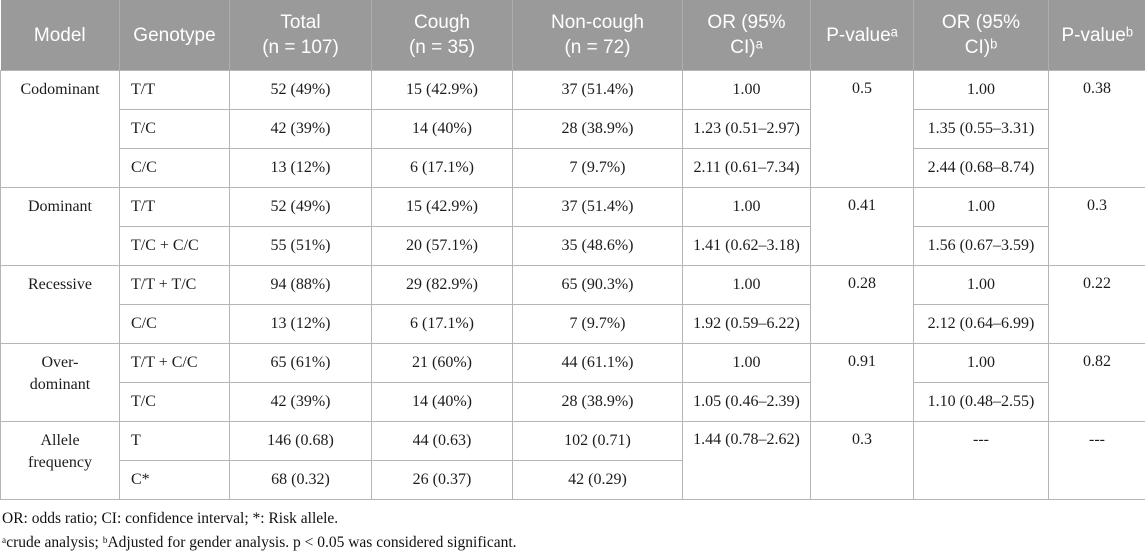 The height and width of the screenshot is (555, 1145). Describe the element at coordinates (1097, 129) in the screenshot. I see `cell-pvalue-adjusted: 0.38` at that location.